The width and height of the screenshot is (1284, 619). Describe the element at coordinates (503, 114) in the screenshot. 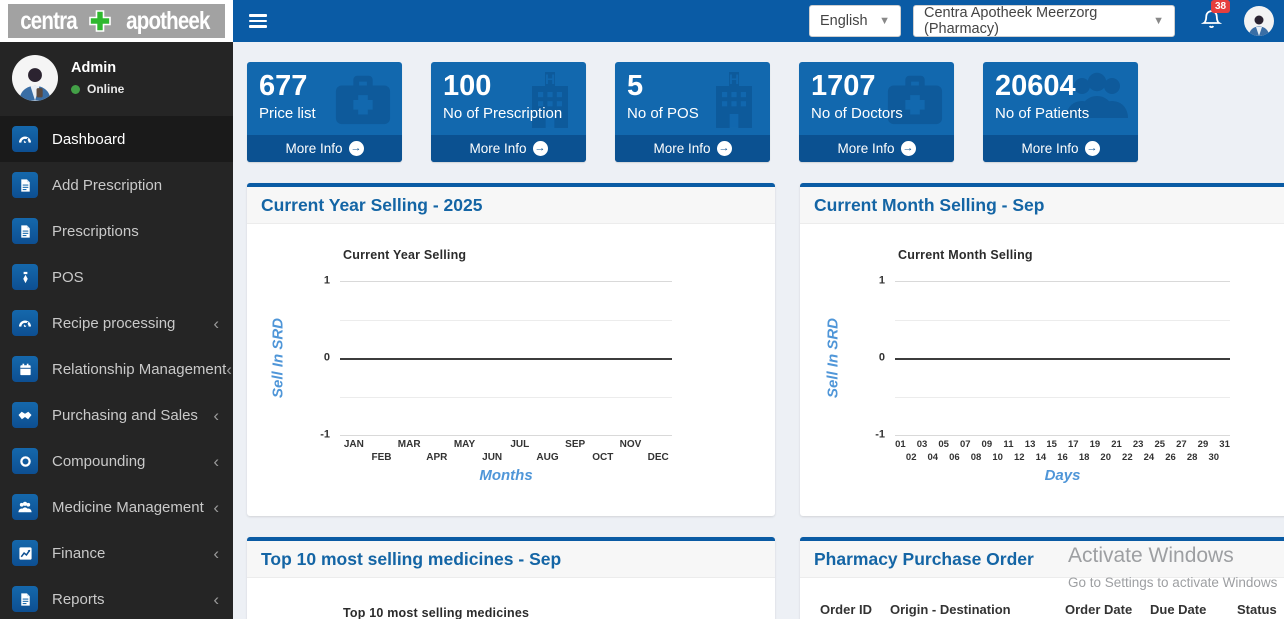

I see `stat-label: No of Prescription` at that location.